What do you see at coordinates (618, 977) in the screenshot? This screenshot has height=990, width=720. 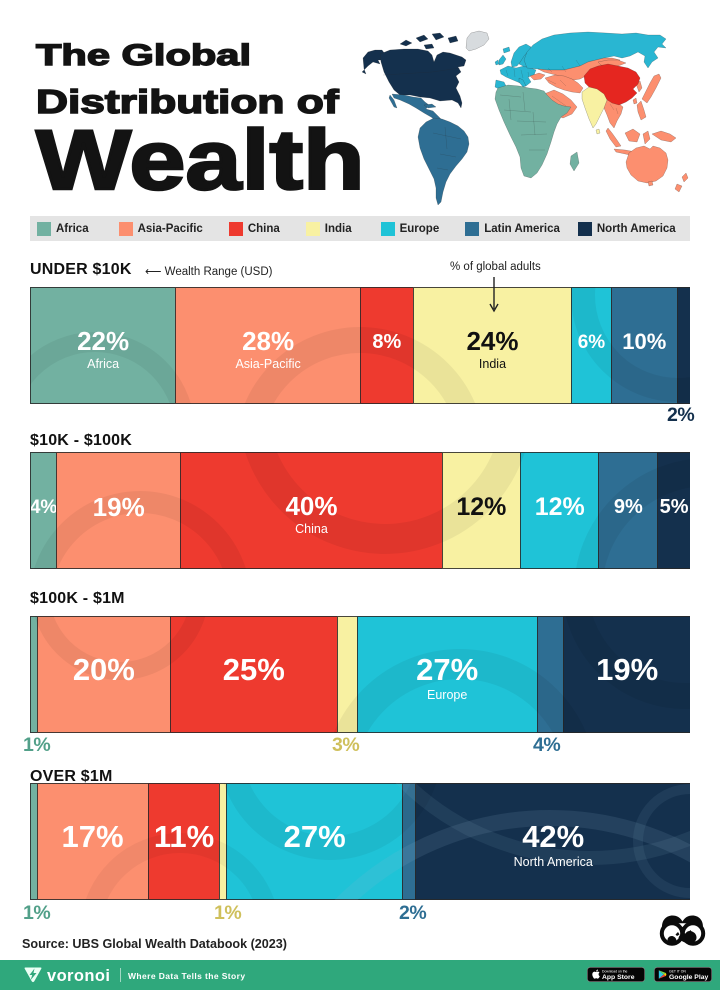 I see `svg-text: App Store` at bounding box center [618, 977].